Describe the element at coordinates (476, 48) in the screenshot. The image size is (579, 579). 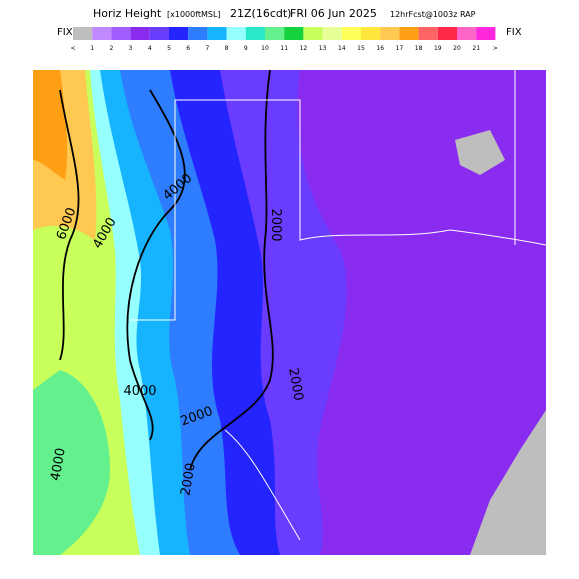
I see `colorbar-label: 21` at that location.